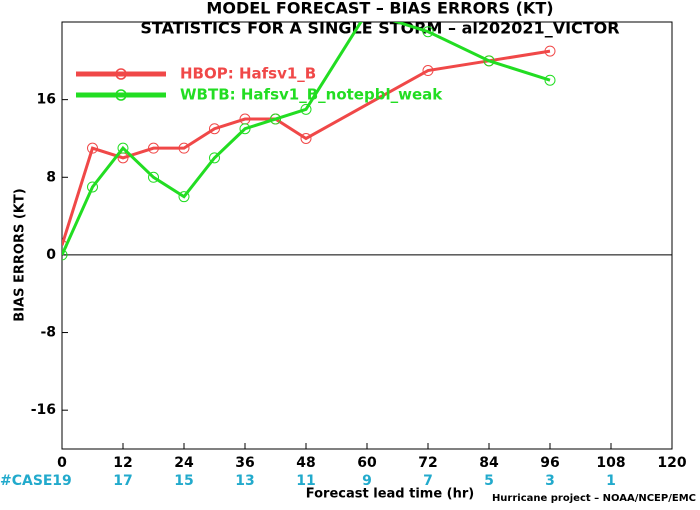 The width and height of the screenshot is (700, 510). I want to click on case-count: 13, so click(244, 481).